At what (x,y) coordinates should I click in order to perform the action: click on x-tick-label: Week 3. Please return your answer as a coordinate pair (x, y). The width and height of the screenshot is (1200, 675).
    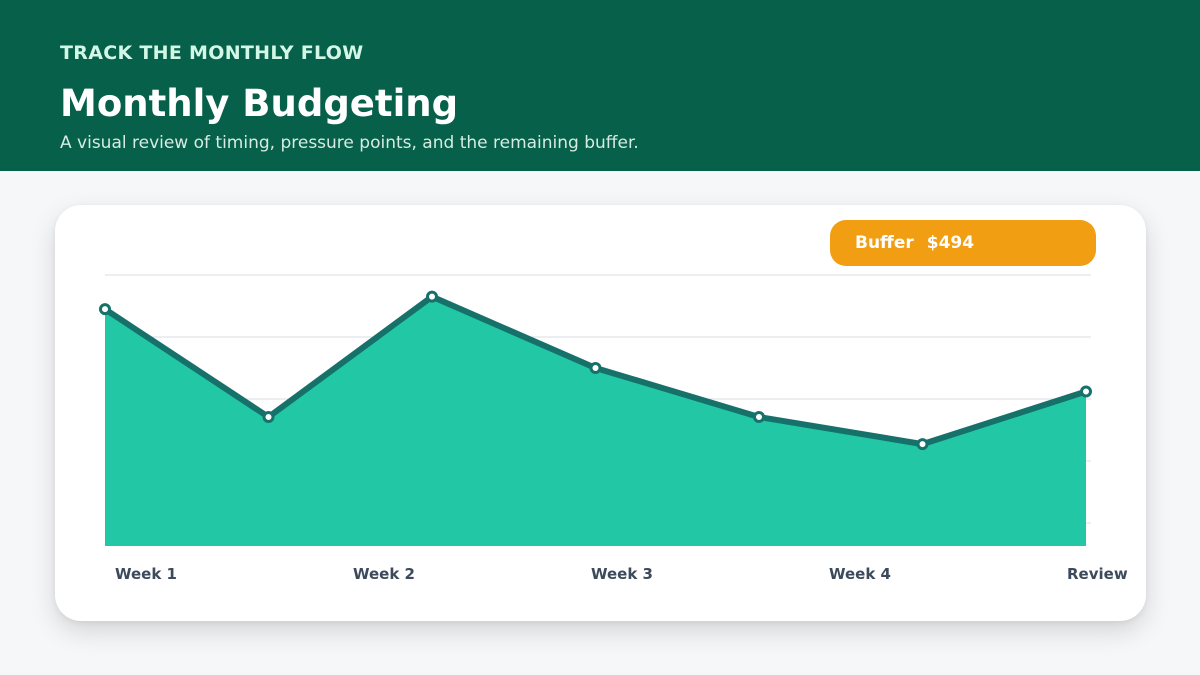
    Looking at the image, I should click on (622, 574).